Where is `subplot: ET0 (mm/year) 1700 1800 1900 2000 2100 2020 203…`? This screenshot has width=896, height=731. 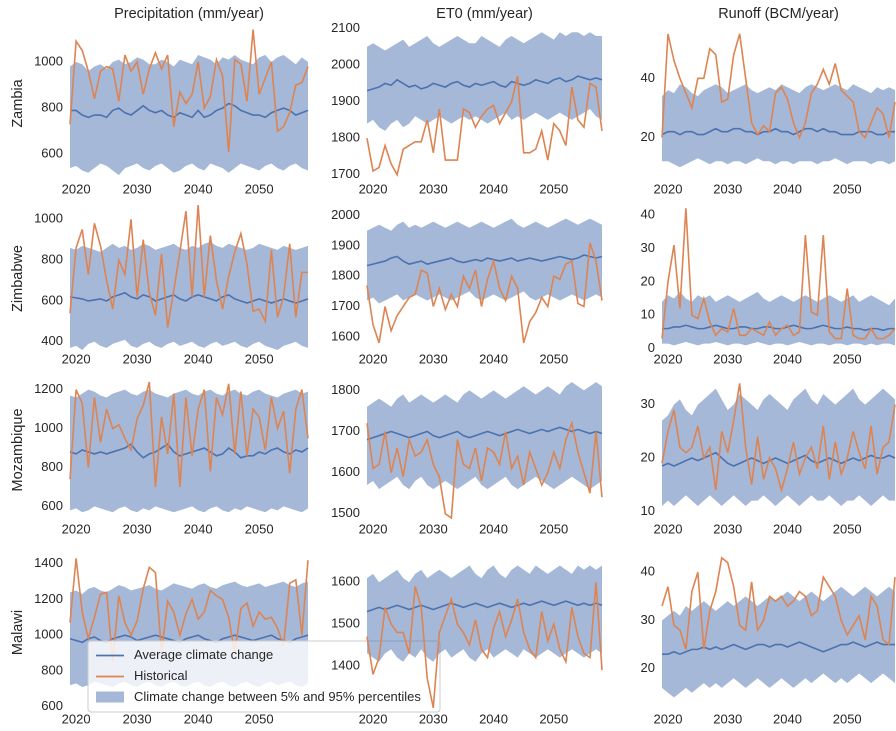
subplot: ET0 (mm/year) 1700 1800 1900 2000 2100 2020 203… is located at coordinates (467, 101).